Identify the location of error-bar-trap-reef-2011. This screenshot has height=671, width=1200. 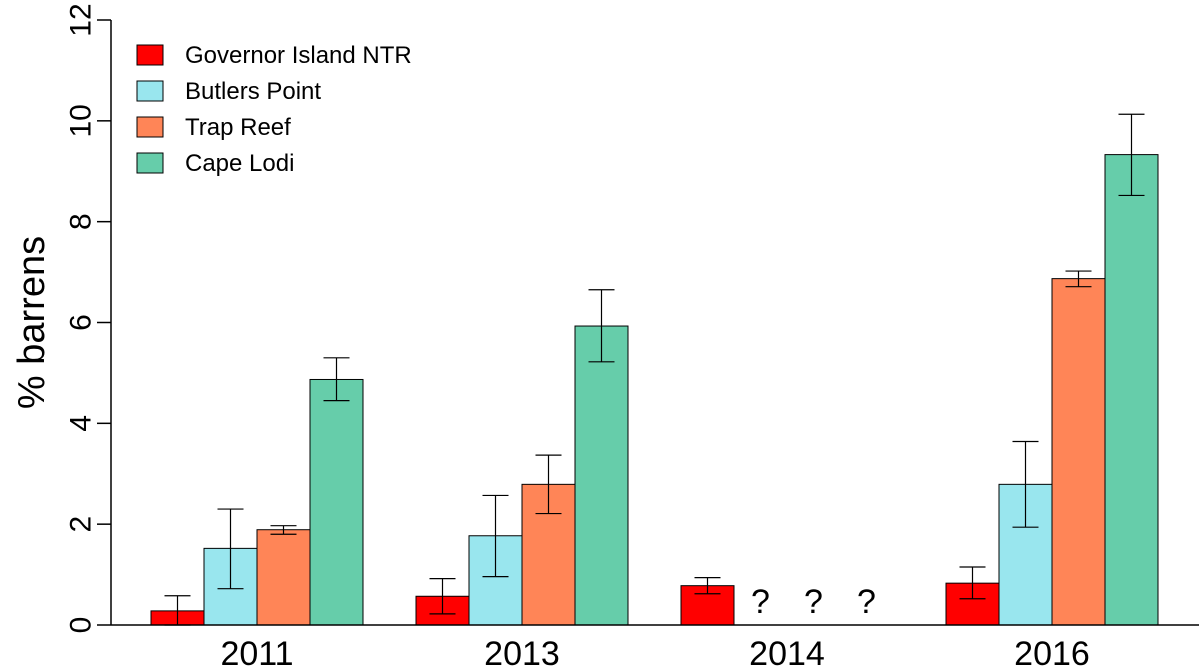
(283, 530).